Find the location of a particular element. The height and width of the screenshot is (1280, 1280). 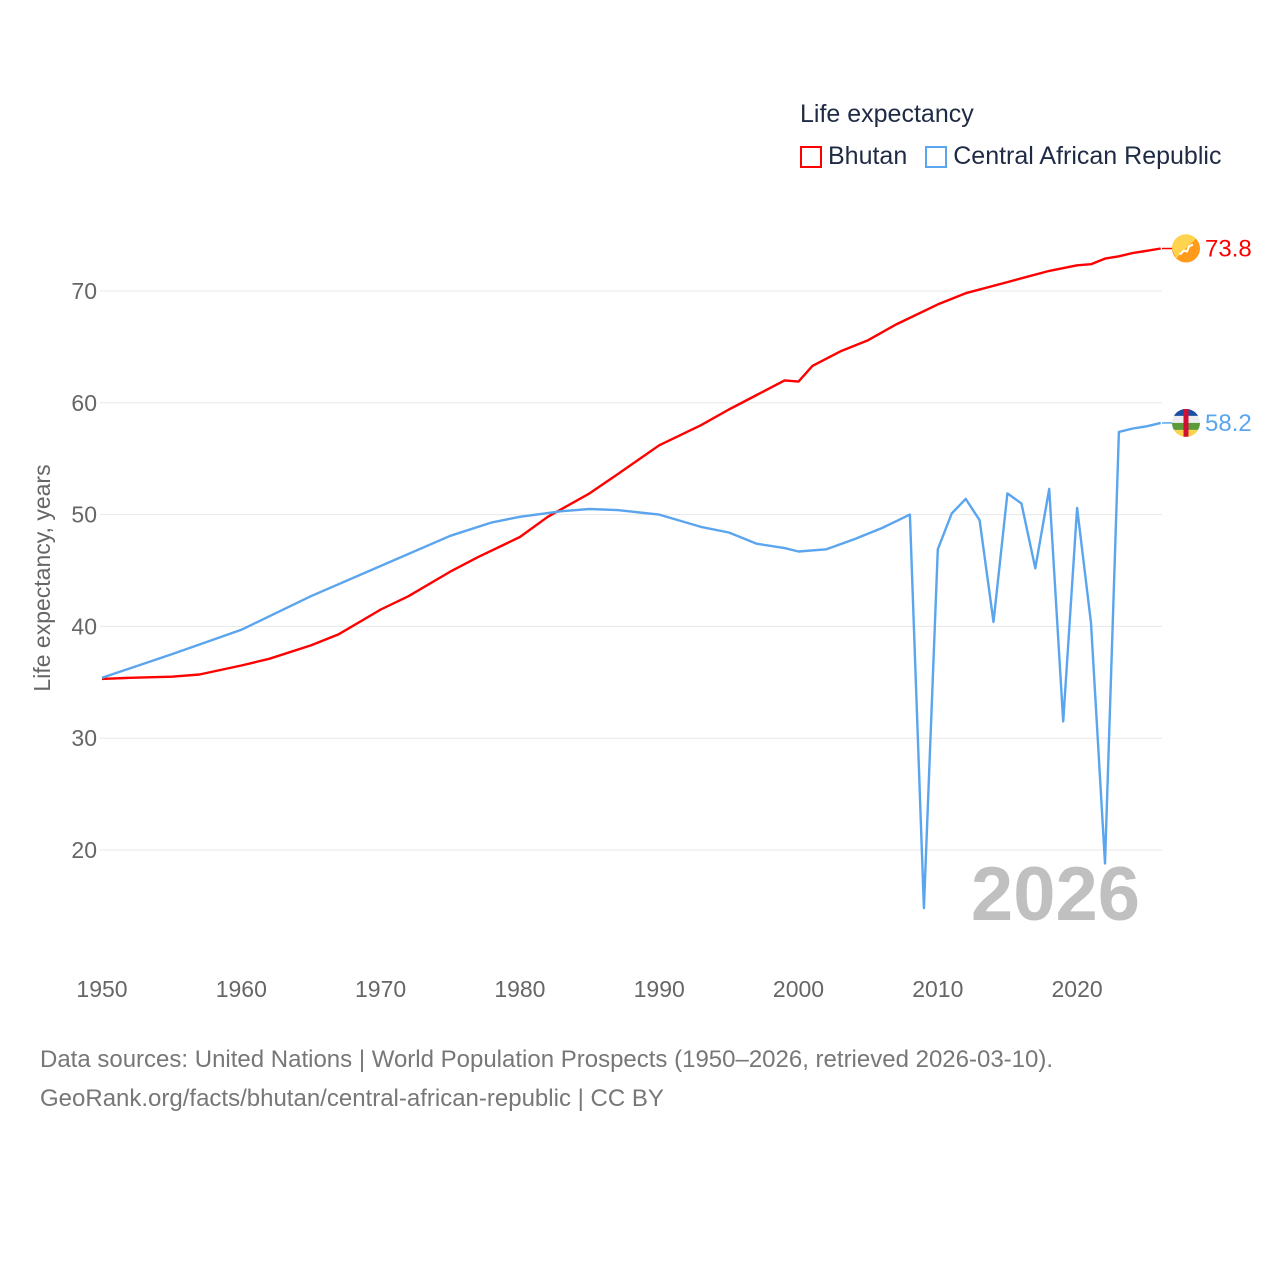

y-tick-label: 50 is located at coordinates (84, 515).